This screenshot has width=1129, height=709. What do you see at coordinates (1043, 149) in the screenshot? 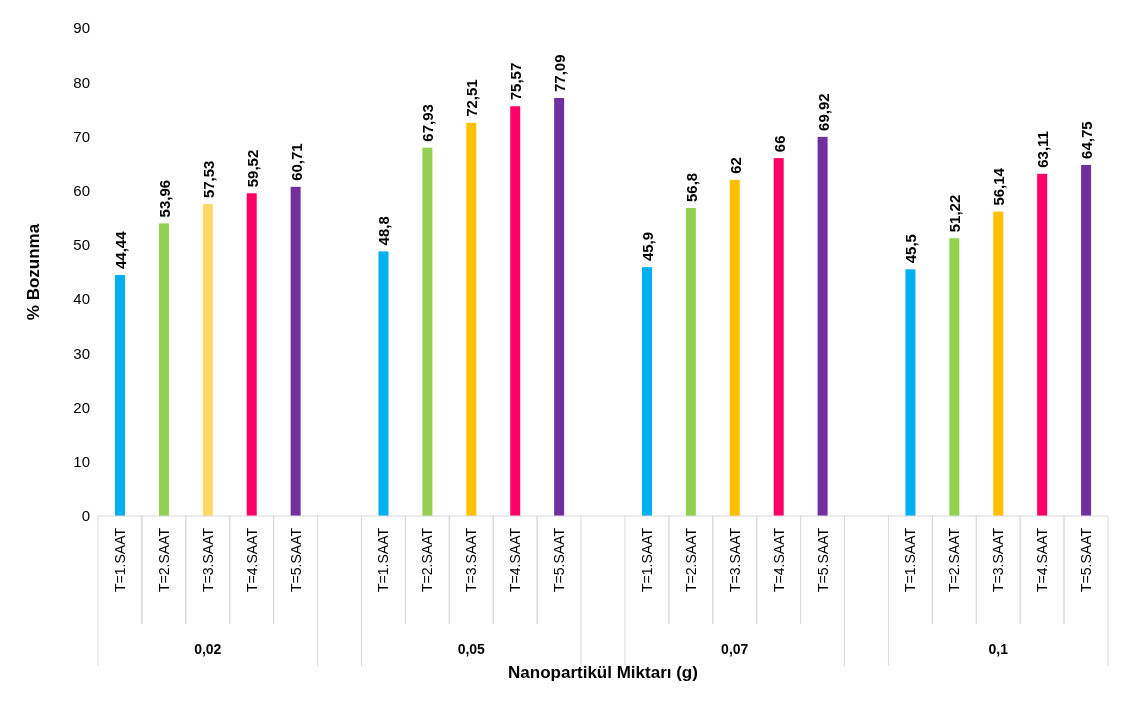
I see `data-label: 63,11` at bounding box center [1043, 149].